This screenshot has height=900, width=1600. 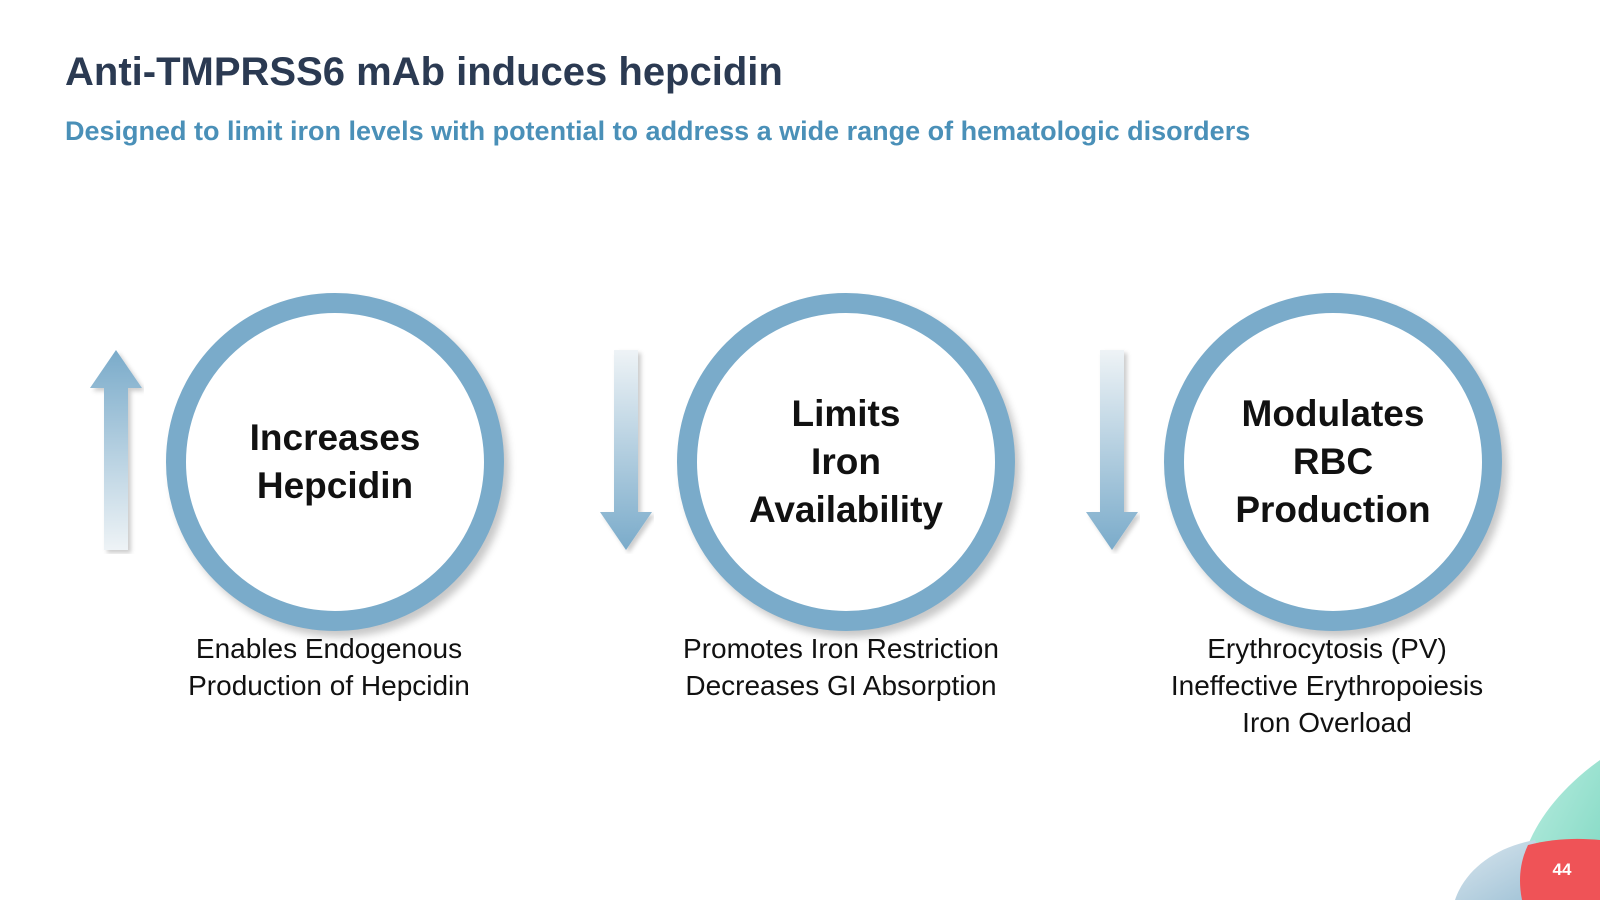 I want to click on circle-limits-iron-availability: Limits Iron Availability, so click(x=846, y=462).